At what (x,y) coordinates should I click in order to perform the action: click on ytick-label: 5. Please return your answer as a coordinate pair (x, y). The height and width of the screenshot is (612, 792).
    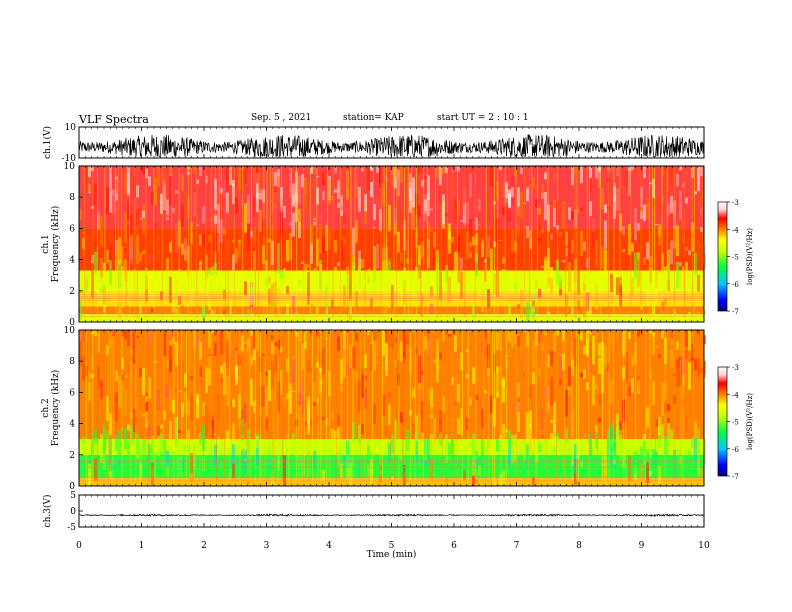
    Looking at the image, I should click on (73, 496).